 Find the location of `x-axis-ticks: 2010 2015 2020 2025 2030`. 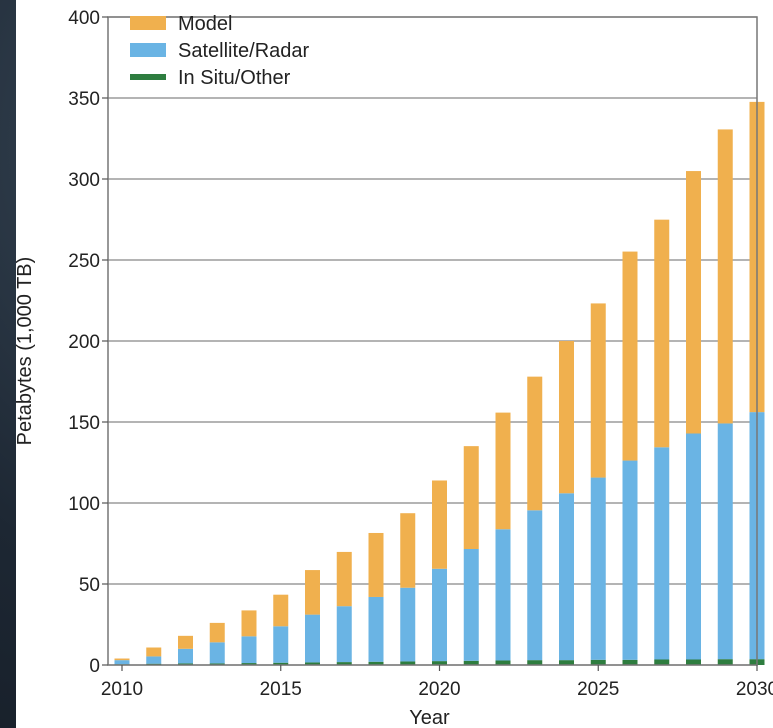

x-axis-ticks: 2010 2015 2020 2025 2030 is located at coordinates (437, 682).